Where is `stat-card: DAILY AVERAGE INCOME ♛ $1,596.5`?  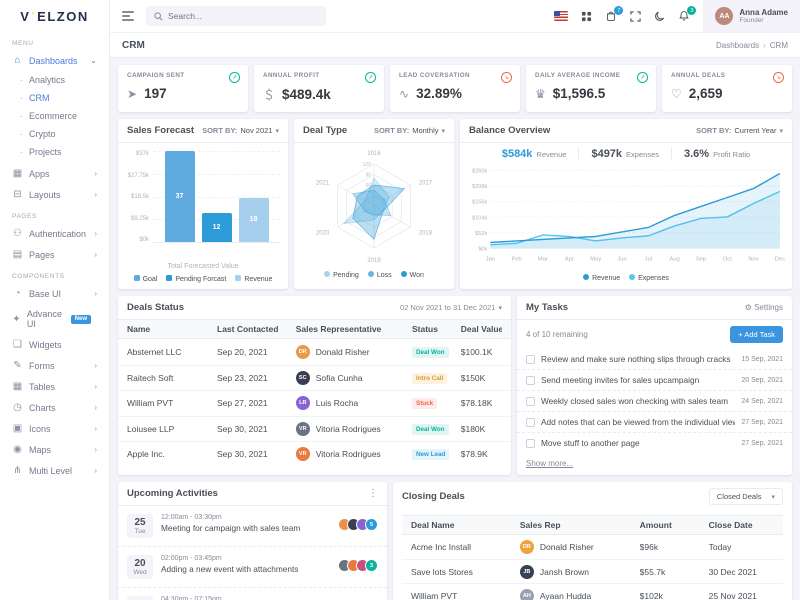 stat-card: DAILY AVERAGE INCOME ♛ $1,596.5 is located at coordinates (591, 88).